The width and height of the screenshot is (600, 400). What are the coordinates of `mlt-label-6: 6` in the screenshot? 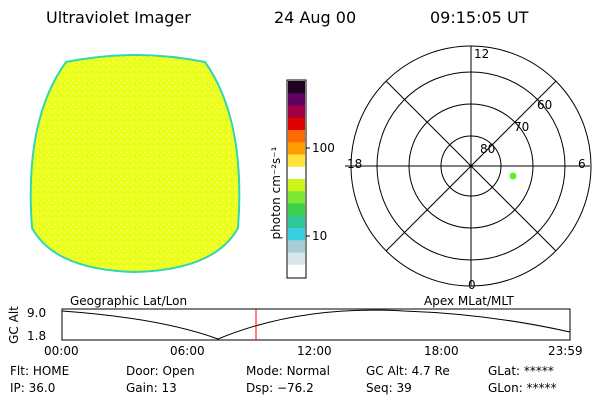 It's located at (582, 164).